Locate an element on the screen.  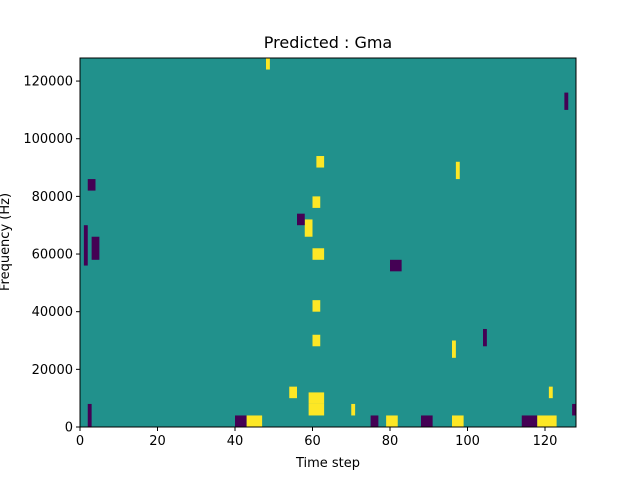
y-tick-label: 80000 is located at coordinates (52, 197).